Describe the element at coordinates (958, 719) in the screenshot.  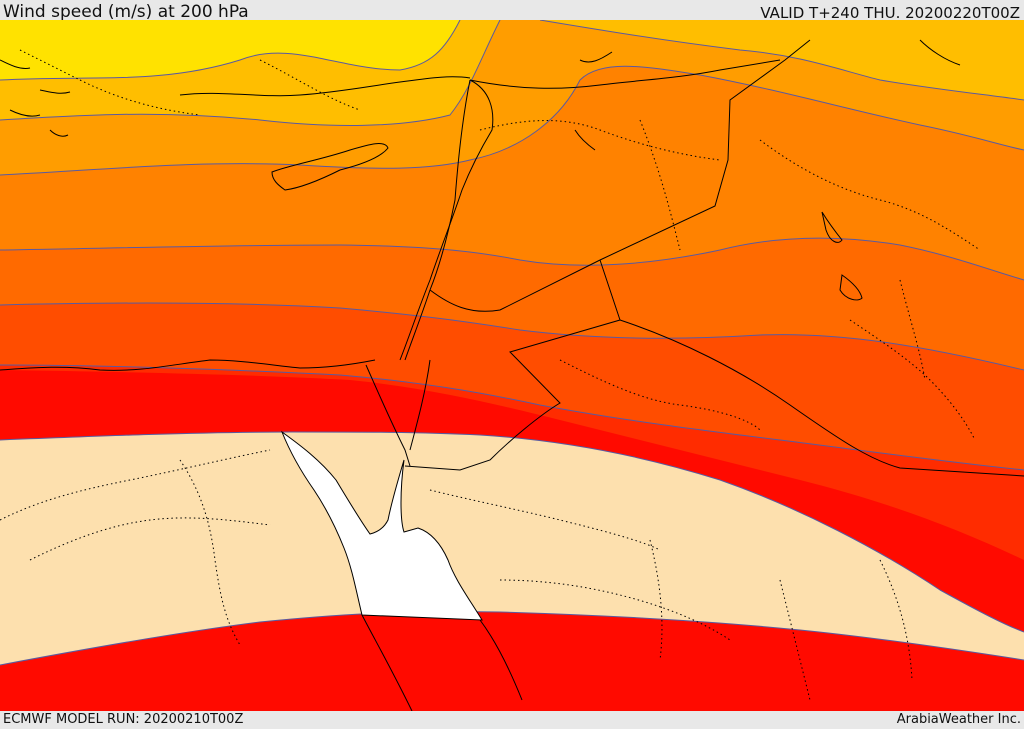
I see `credit: ArabiaWeather Inc.` at that location.